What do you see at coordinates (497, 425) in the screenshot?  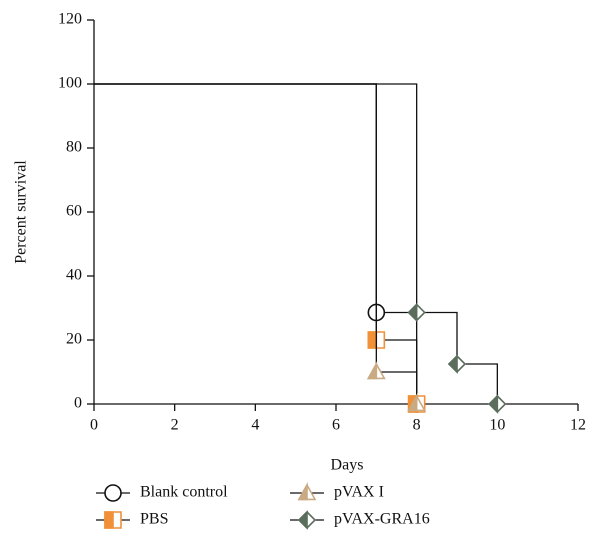 I see `x-tick-label: 10` at bounding box center [497, 425].